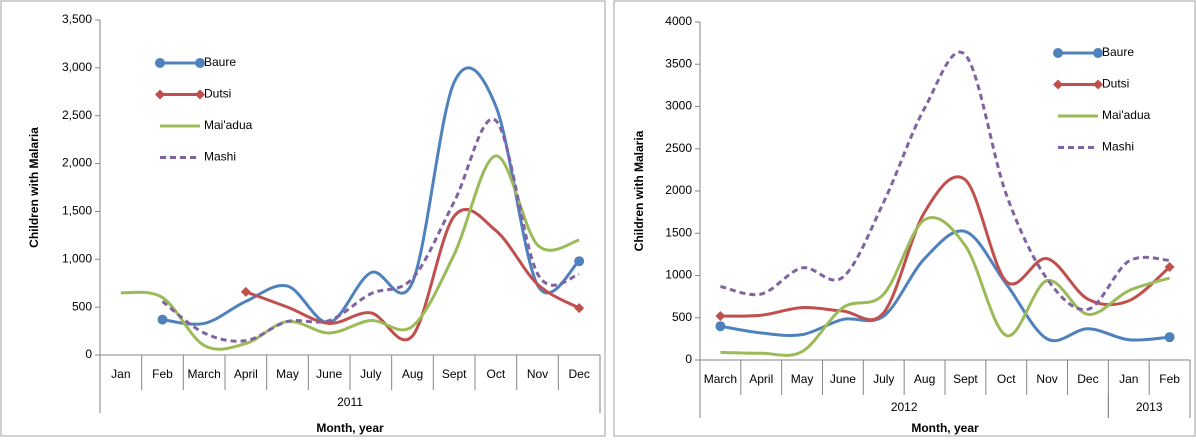 The height and width of the screenshot is (442, 1196). I want to click on y-tick-label: 3500, so click(678, 63).